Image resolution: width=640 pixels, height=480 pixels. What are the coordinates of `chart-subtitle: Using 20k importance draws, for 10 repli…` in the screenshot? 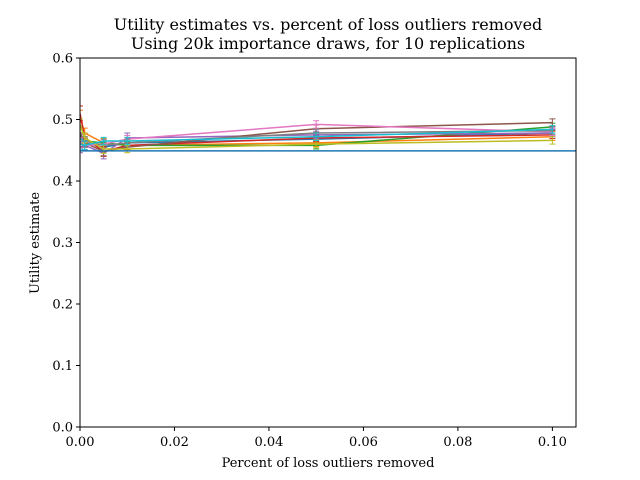 It's located at (328, 43).